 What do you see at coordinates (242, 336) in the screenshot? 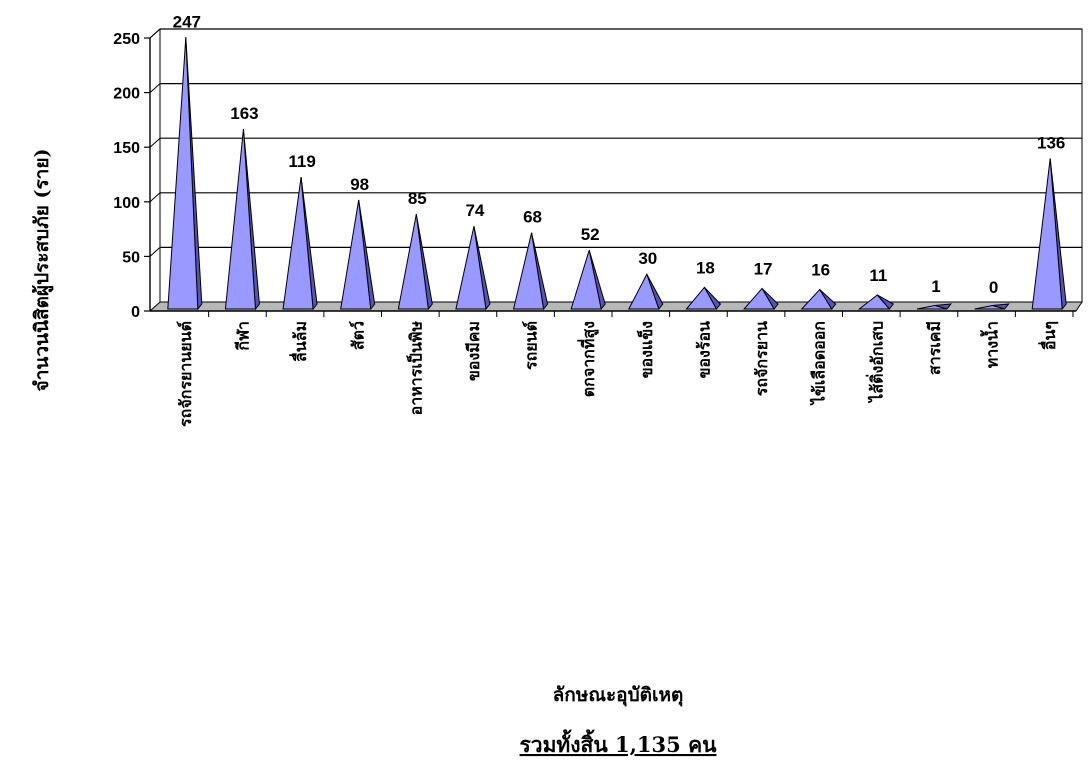
I see `x-tick-label: กีฬา` at bounding box center [242, 336].